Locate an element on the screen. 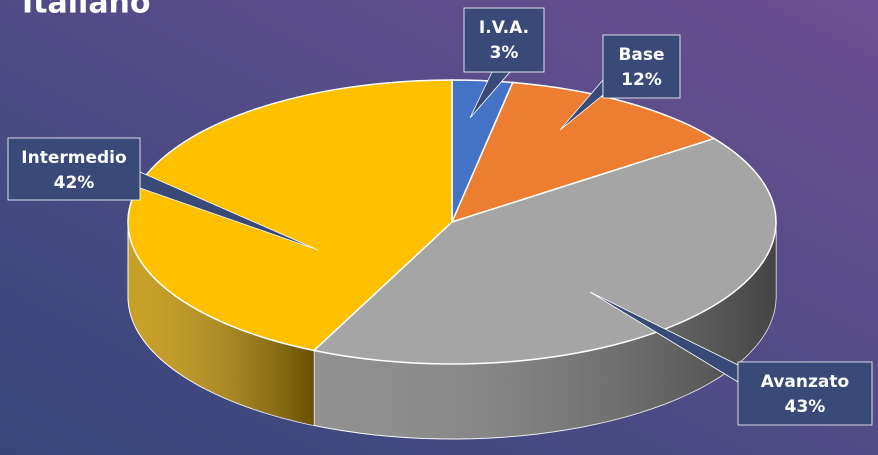 The image size is (878, 455). slice-side-shade is located at coordinates (221, 324).